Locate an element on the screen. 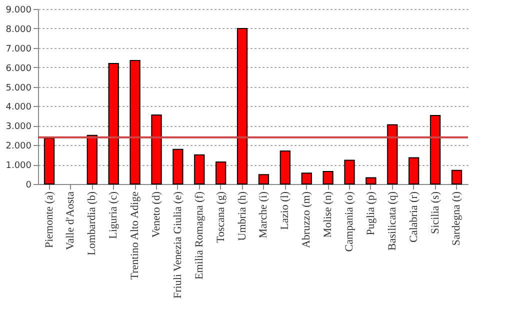  x-tick-label: Puglia (p) is located at coordinates (370, 213).